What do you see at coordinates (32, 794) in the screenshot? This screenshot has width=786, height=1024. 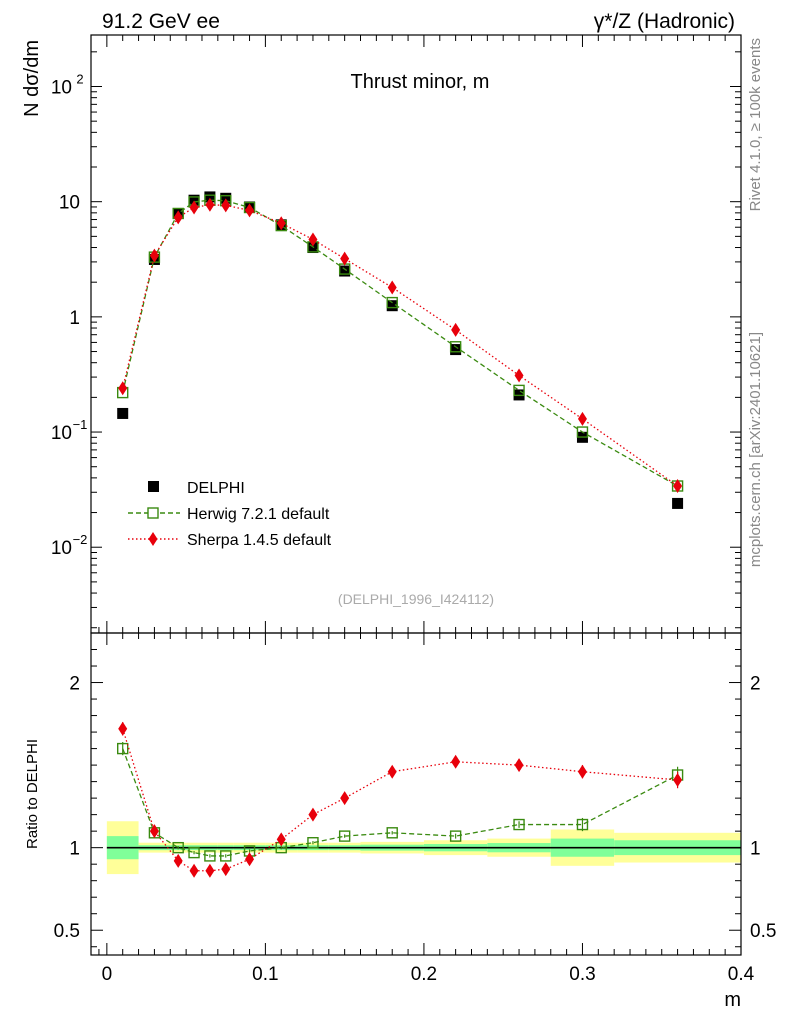 I see `ratio-y-axis-label: Ratio to DELPHI` at bounding box center [32, 794].